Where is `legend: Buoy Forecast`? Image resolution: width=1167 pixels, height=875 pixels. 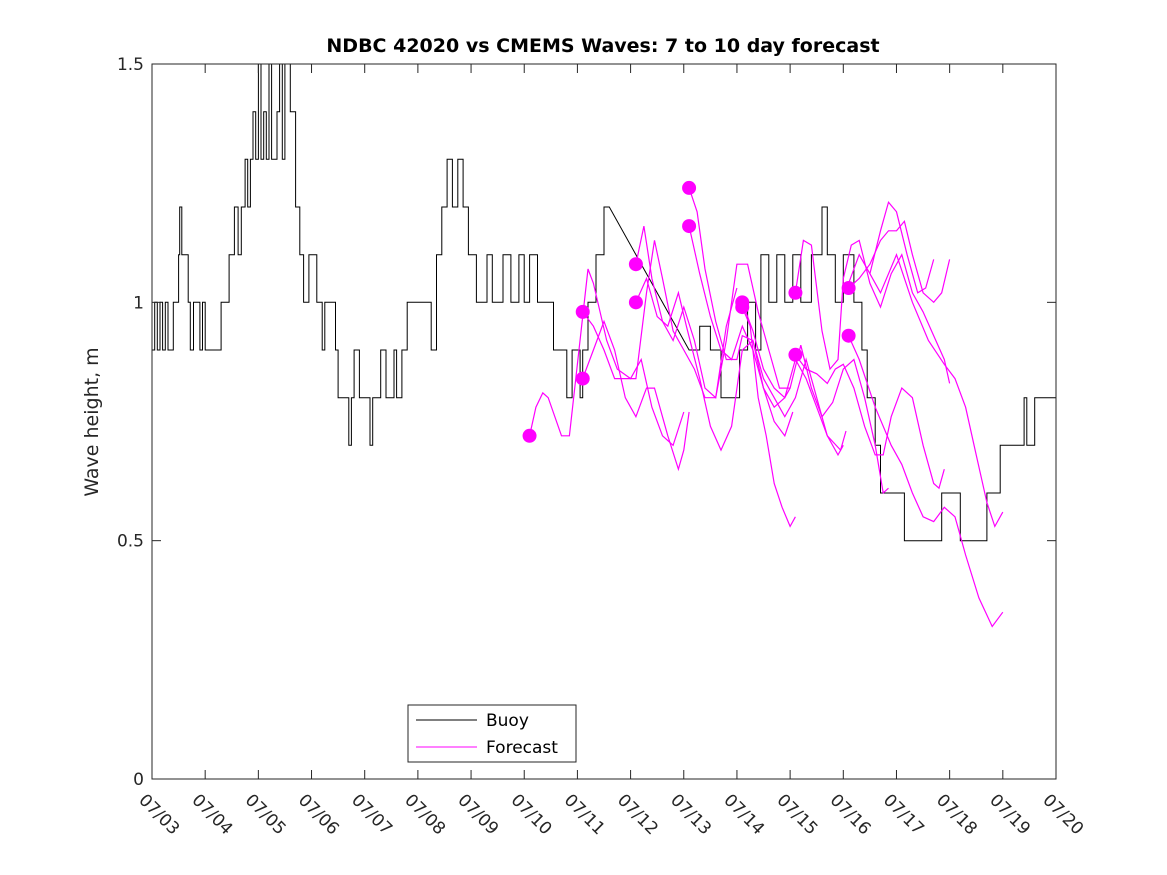 legend: Buoy Forecast is located at coordinates (492, 733).